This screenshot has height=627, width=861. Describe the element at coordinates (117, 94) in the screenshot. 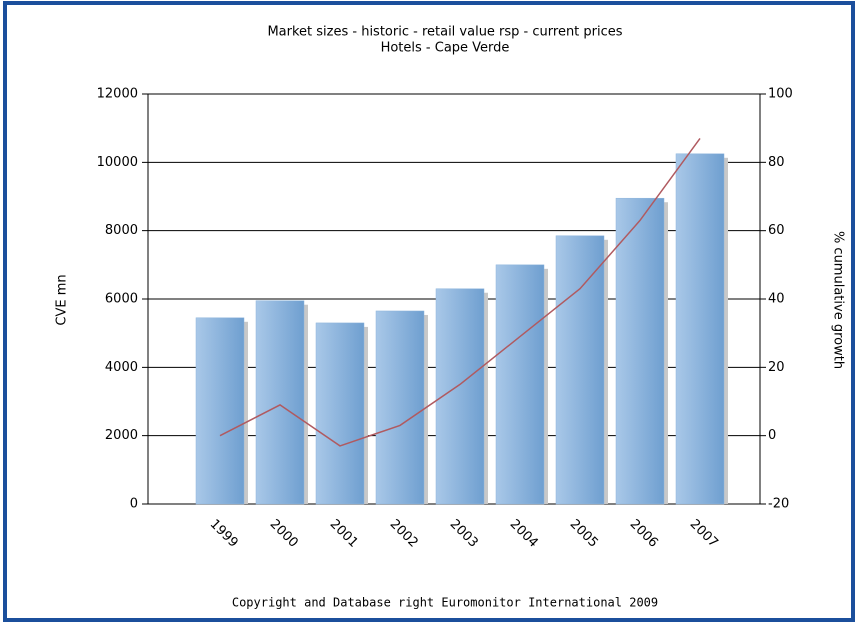

I see `y-tick-label: 12000` at that location.